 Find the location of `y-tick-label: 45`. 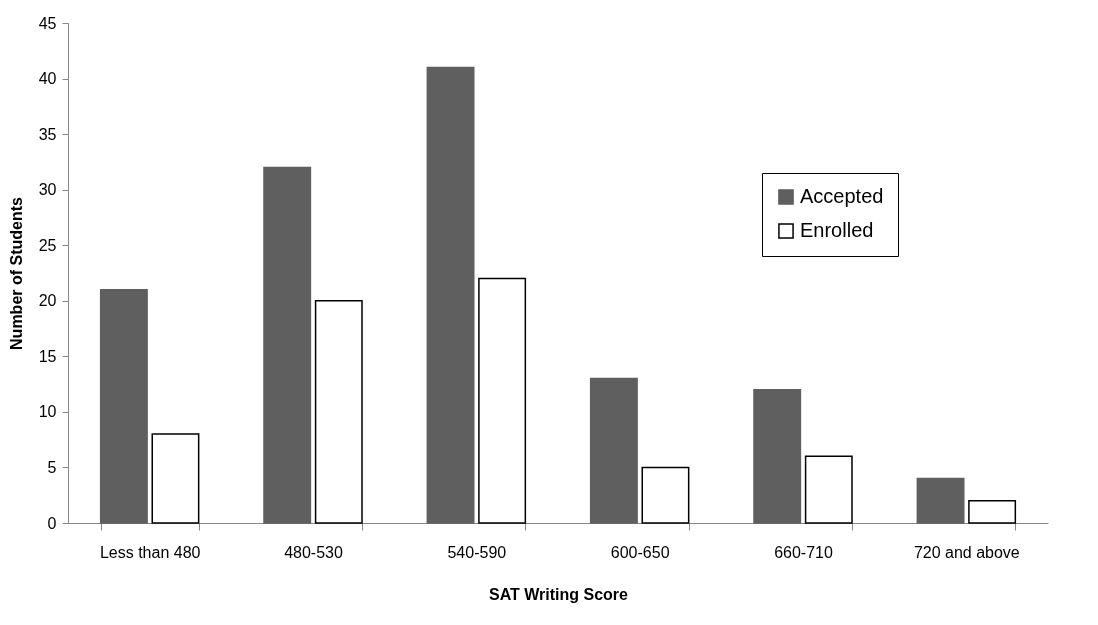

y-tick-label: 45 is located at coordinates (47, 23).